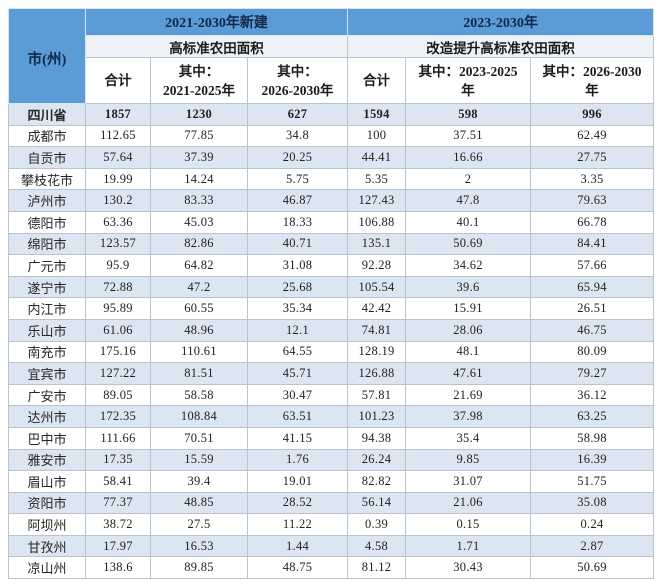 This screenshot has height=586, width=660. Describe the element at coordinates (468, 524) in the screenshot. I see `value-cell: 0.15` at that location.